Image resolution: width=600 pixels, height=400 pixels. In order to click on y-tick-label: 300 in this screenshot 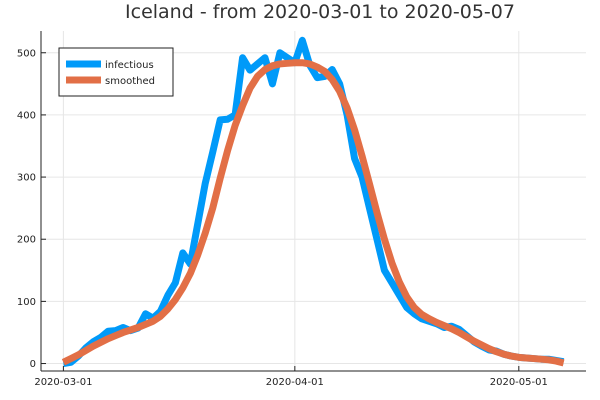, I will do `click(26, 178)`.